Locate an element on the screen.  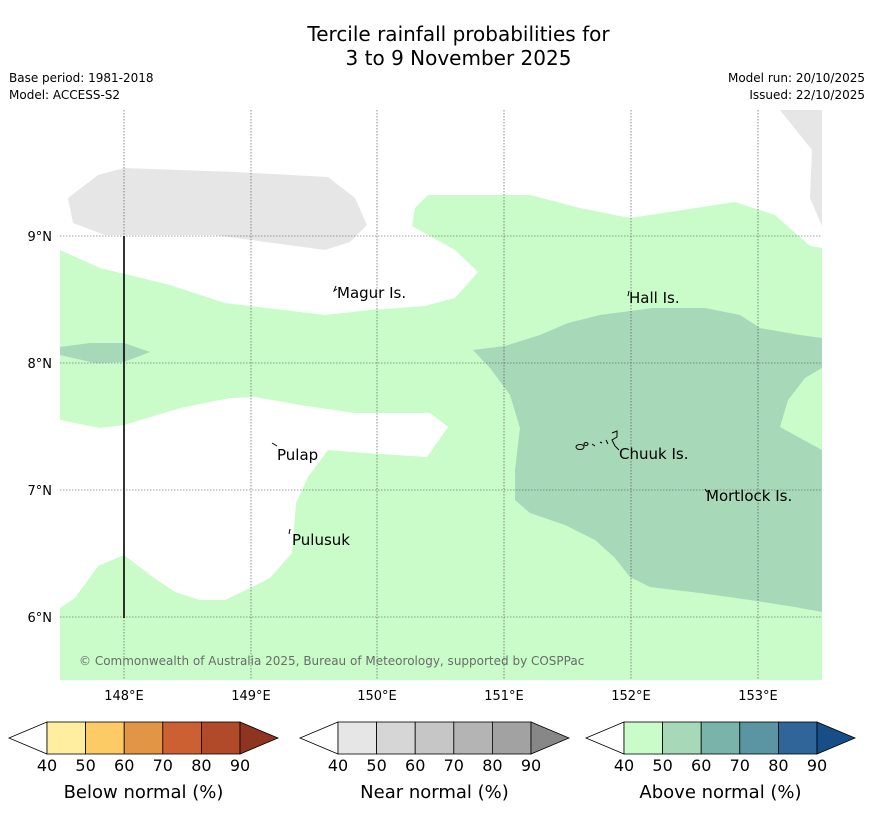
colorbar-above-over-triangle is located at coordinates (836, 738).